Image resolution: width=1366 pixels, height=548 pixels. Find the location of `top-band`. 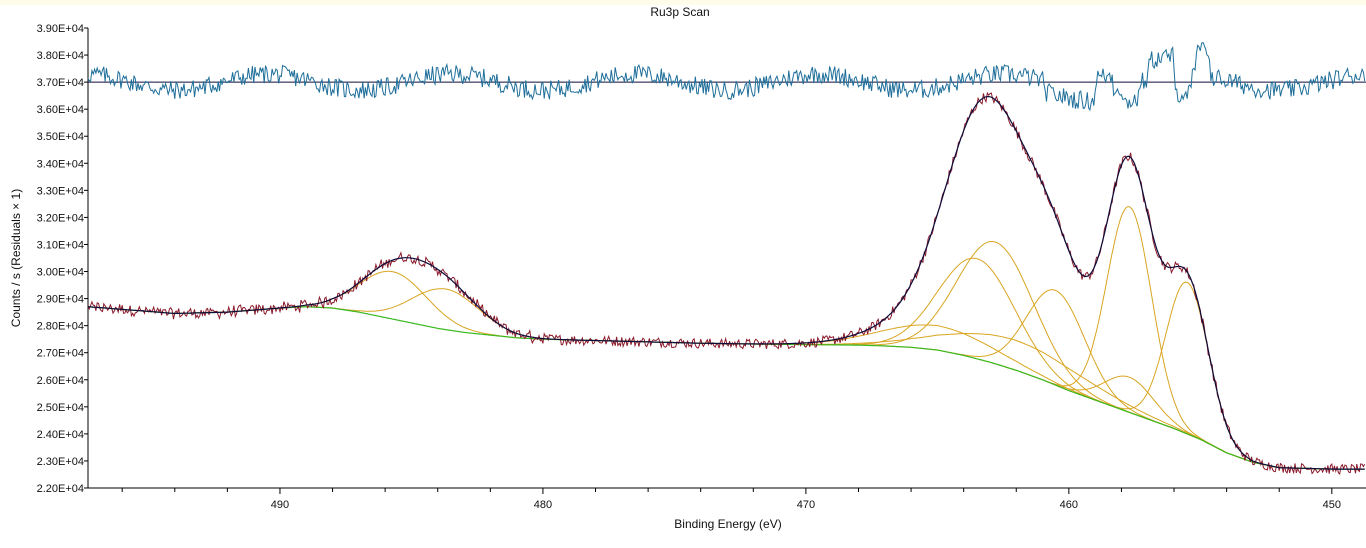

top-band is located at coordinates (683, 2).